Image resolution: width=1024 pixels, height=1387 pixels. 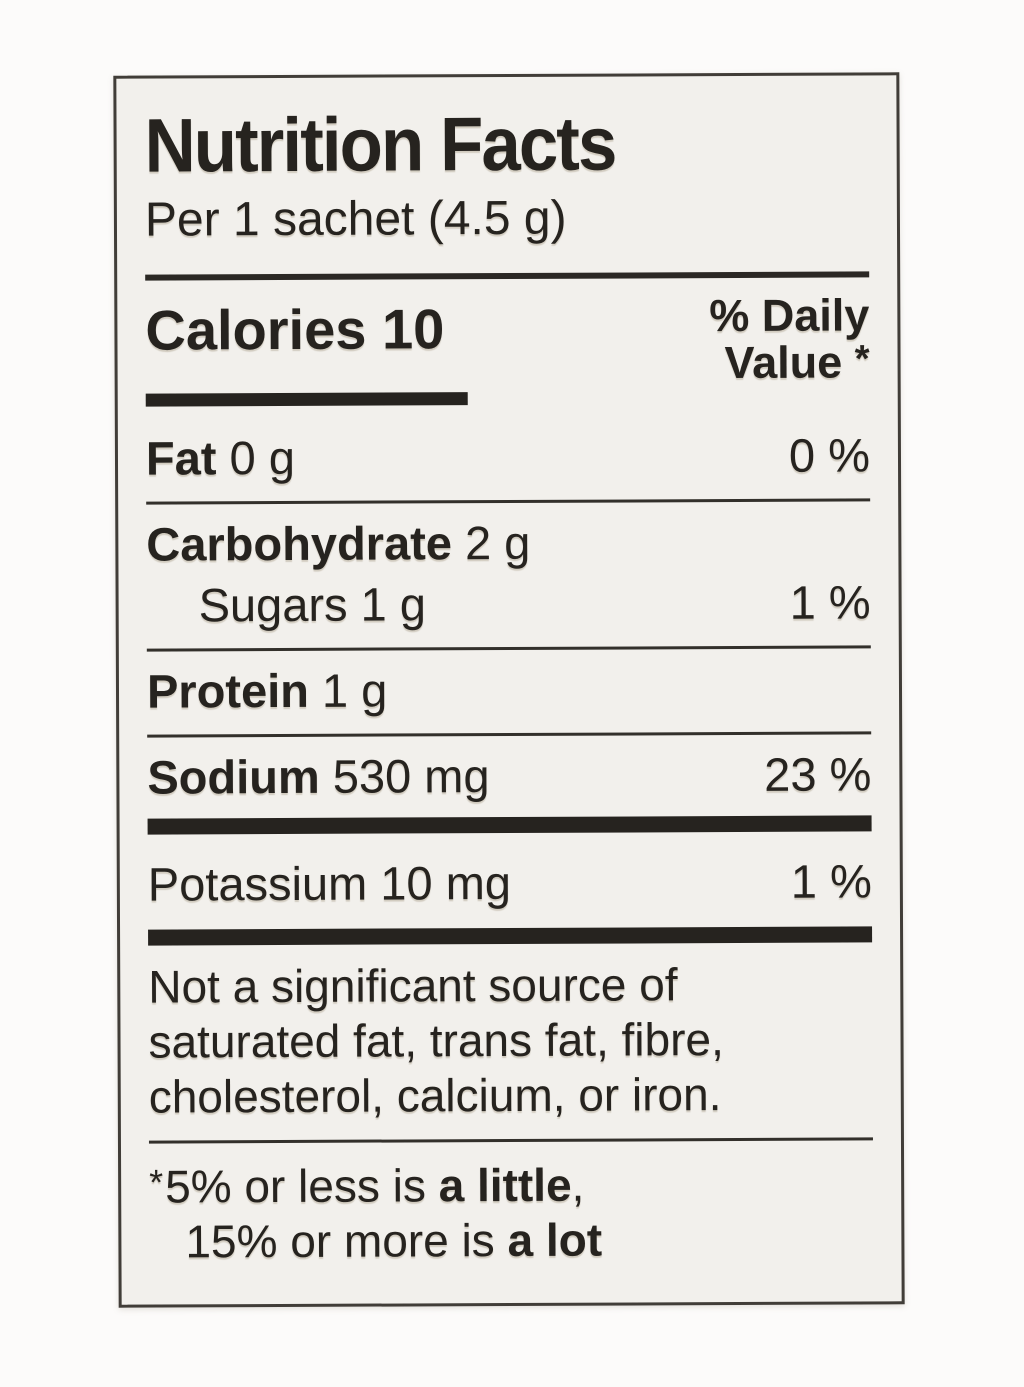 I want to click on daily-value-header: % Daily Value *, so click(x=789, y=339).